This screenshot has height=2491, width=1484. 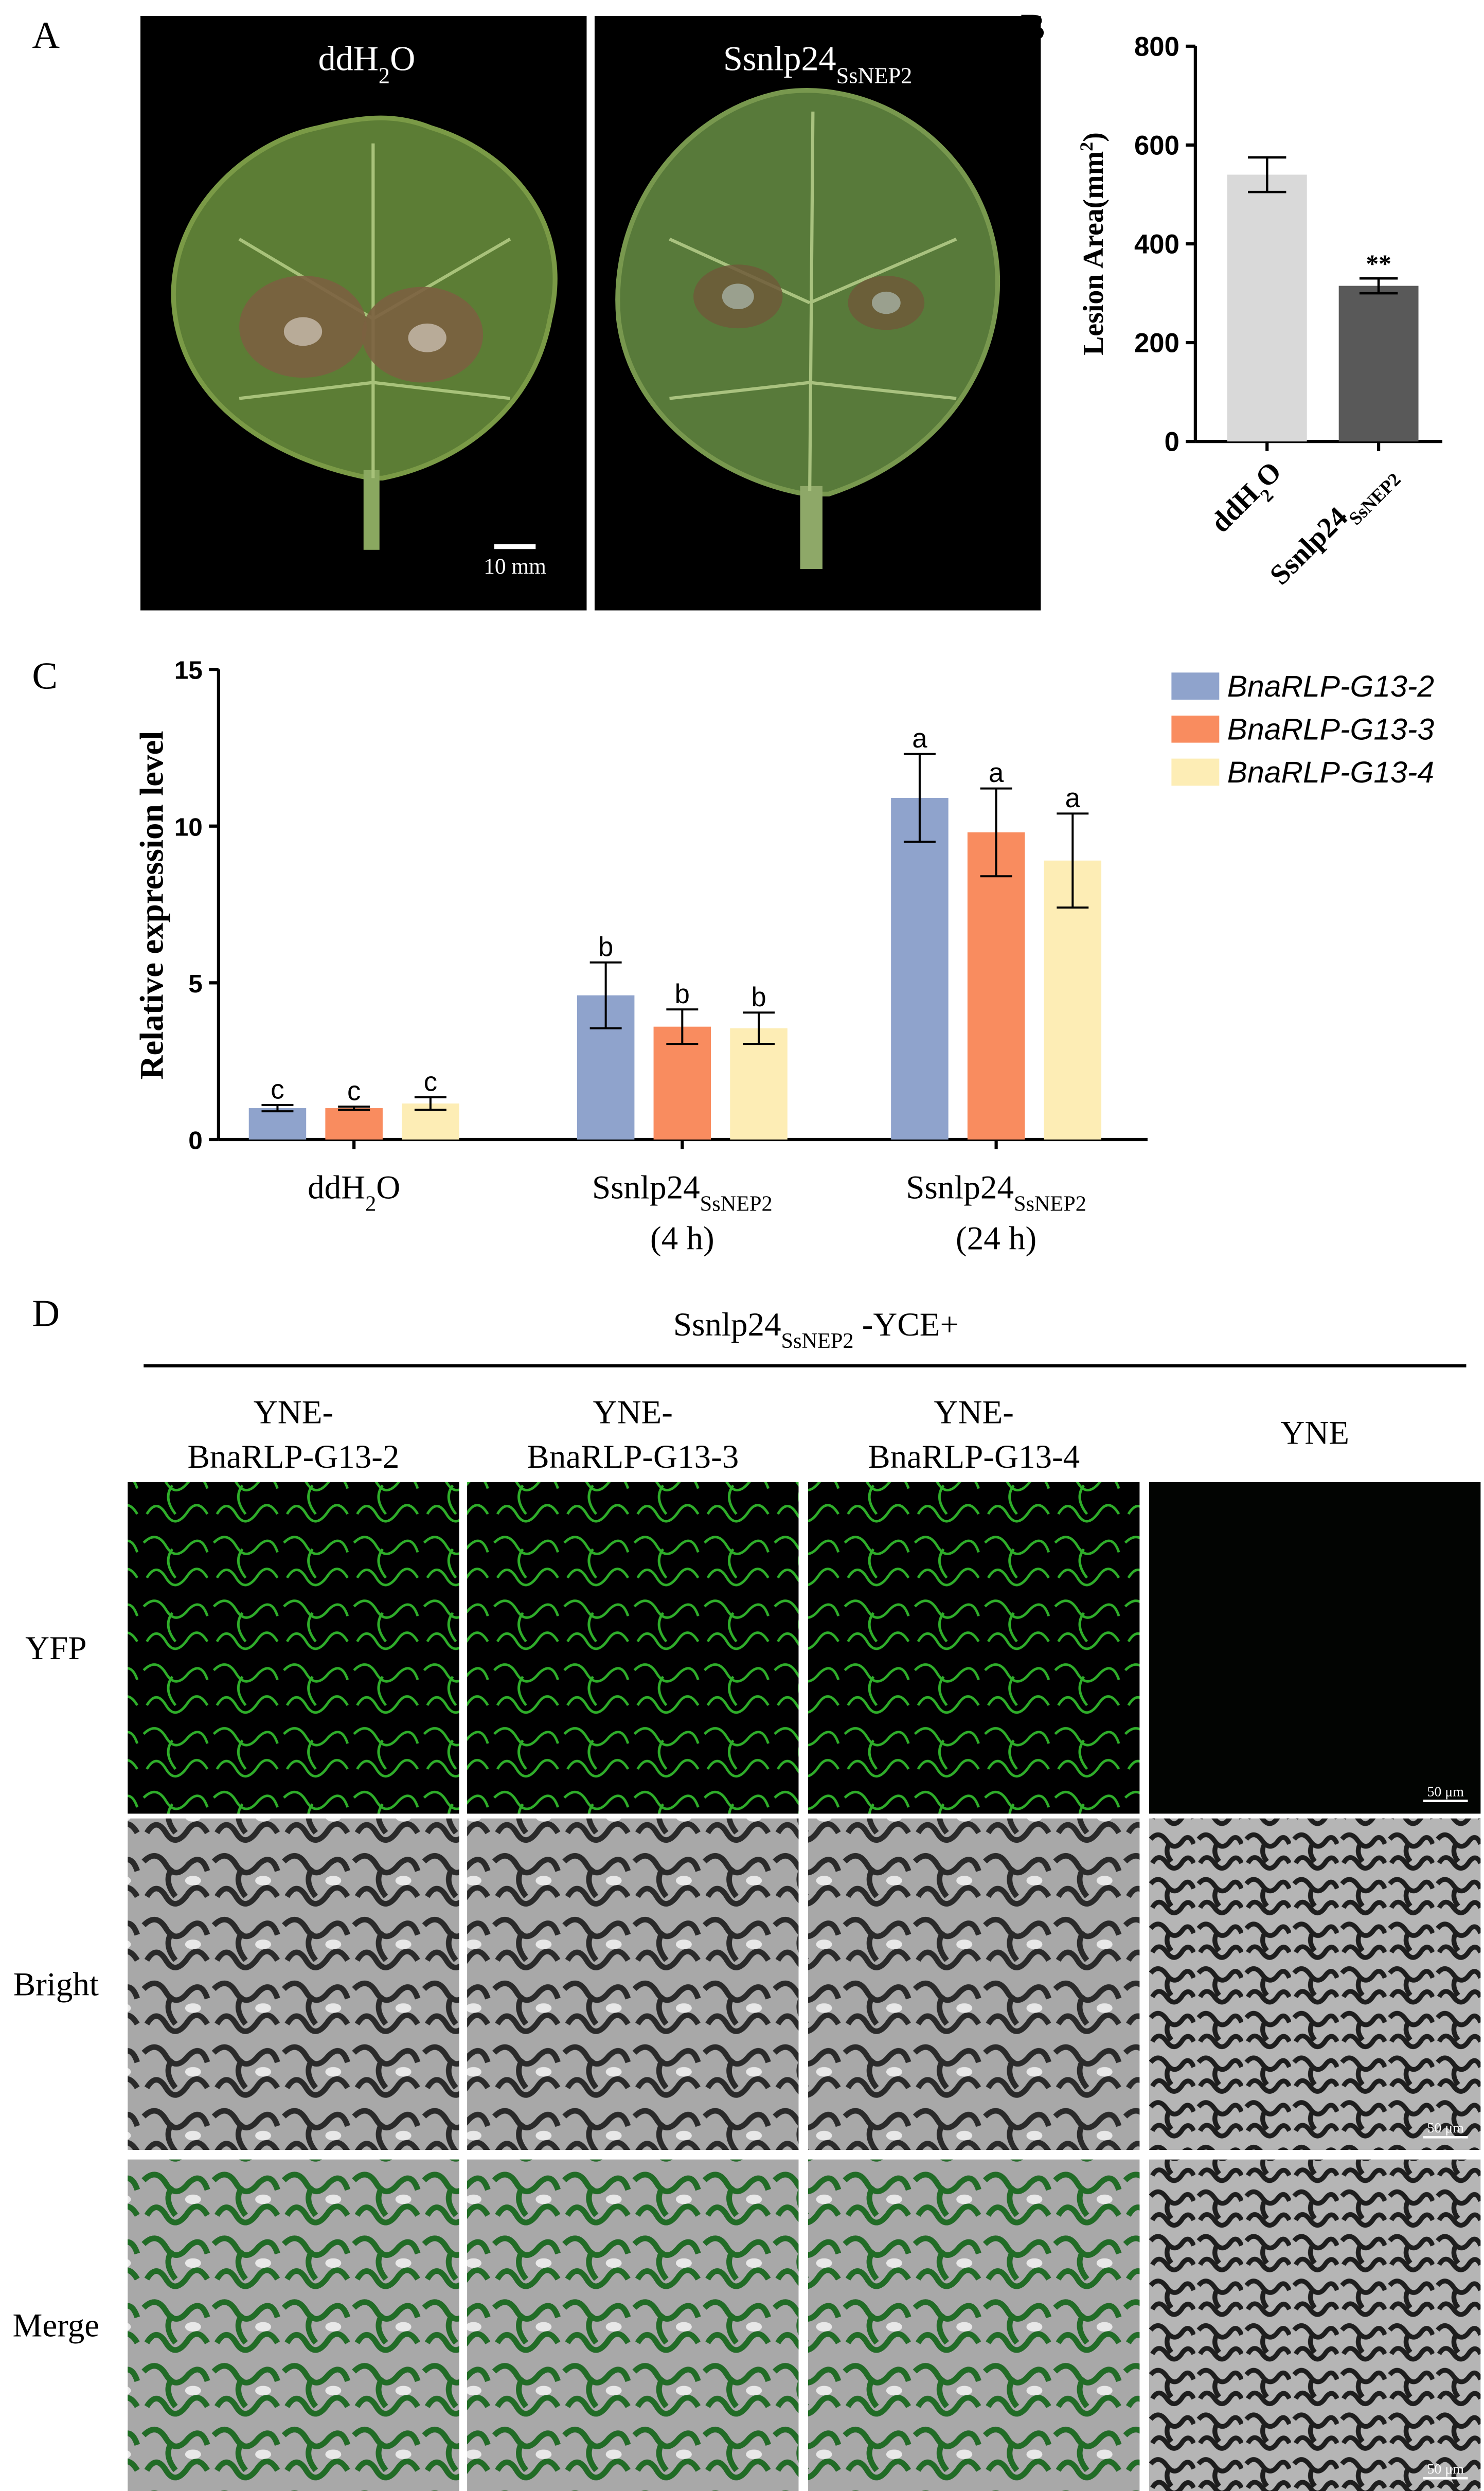 What do you see at coordinates (293, 1456) in the screenshot?
I see `column-label: BnaRLP-G13-2` at bounding box center [293, 1456].